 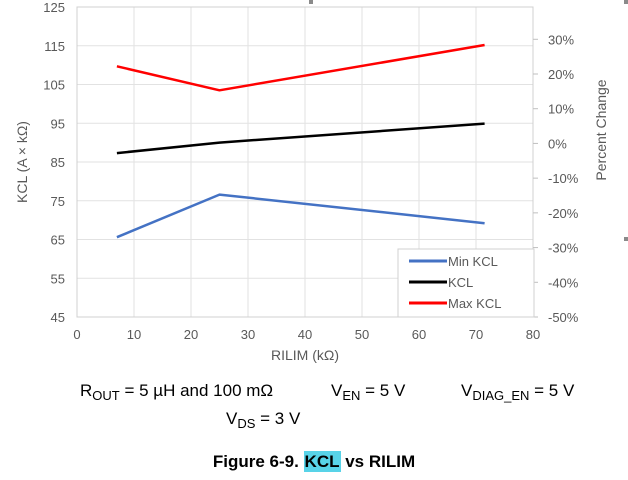 I want to click on vds-subscript: DS, so click(x=246, y=423).